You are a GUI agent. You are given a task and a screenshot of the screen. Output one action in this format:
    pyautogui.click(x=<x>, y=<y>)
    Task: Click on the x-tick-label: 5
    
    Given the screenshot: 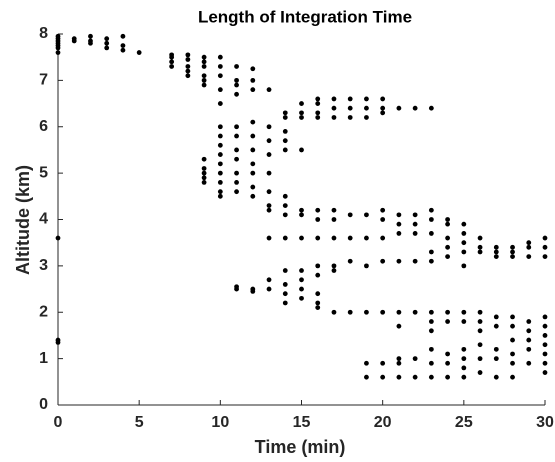 What is the action you would take?
    pyautogui.click(x=139, y=422)
    